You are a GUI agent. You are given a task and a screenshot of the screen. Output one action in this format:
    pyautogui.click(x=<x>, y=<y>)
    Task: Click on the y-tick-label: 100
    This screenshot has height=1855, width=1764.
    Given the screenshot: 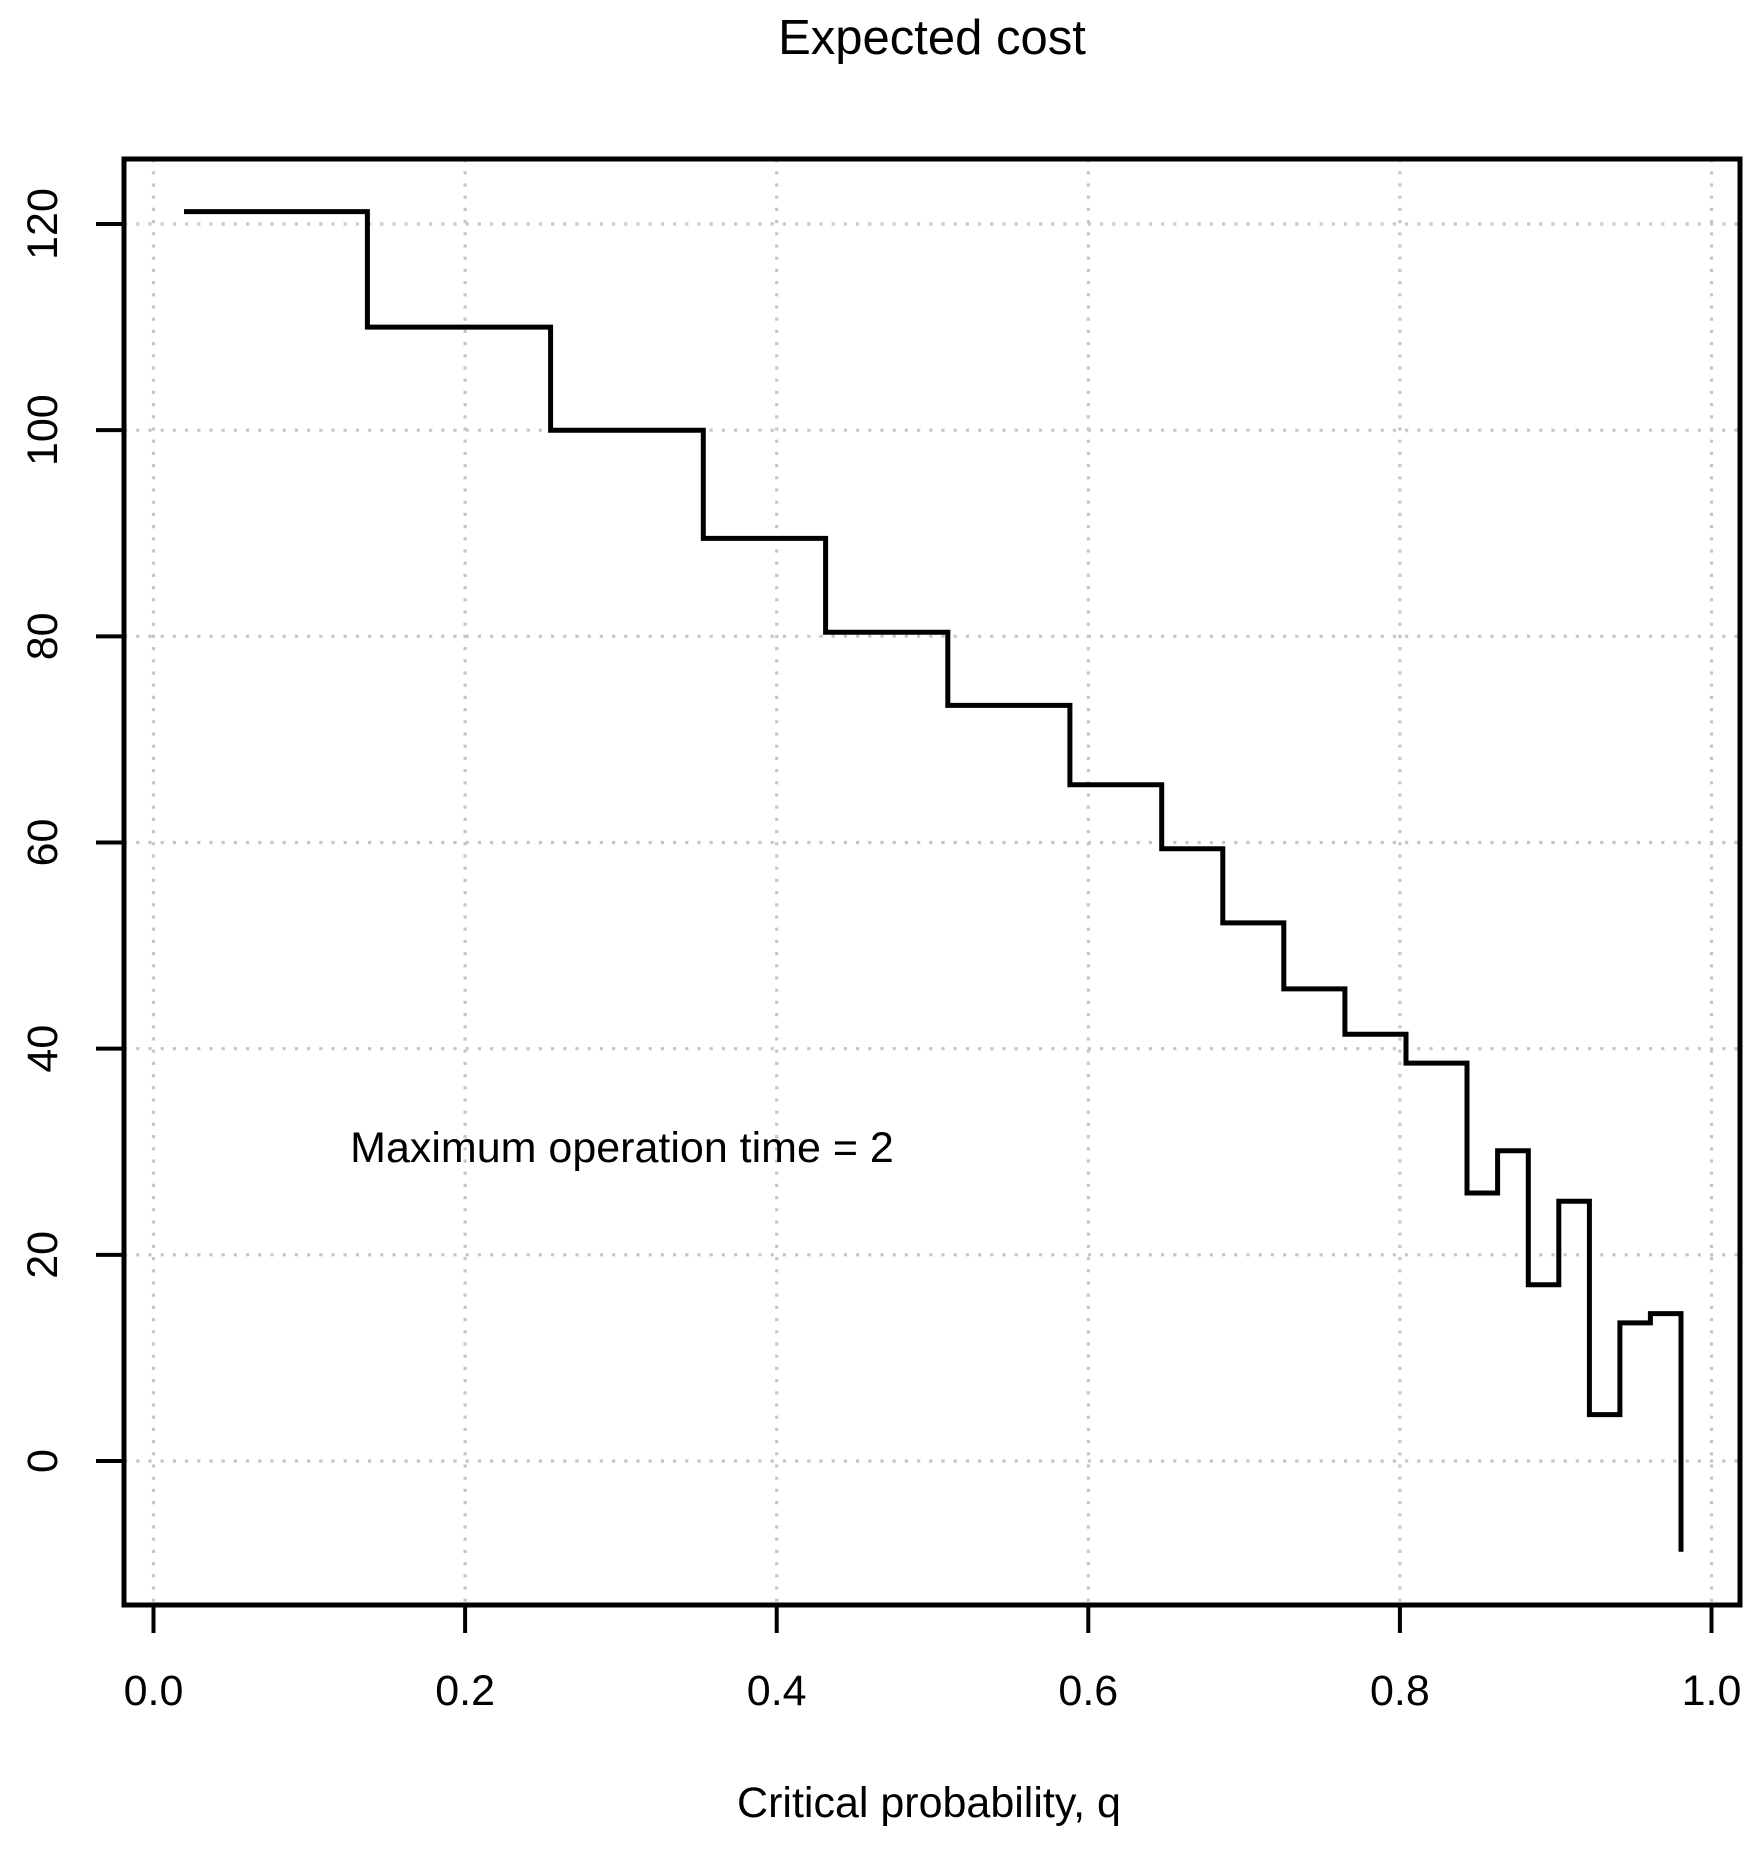 What is the action you would take?
    pyautogui.click(x=43, y=430)
    